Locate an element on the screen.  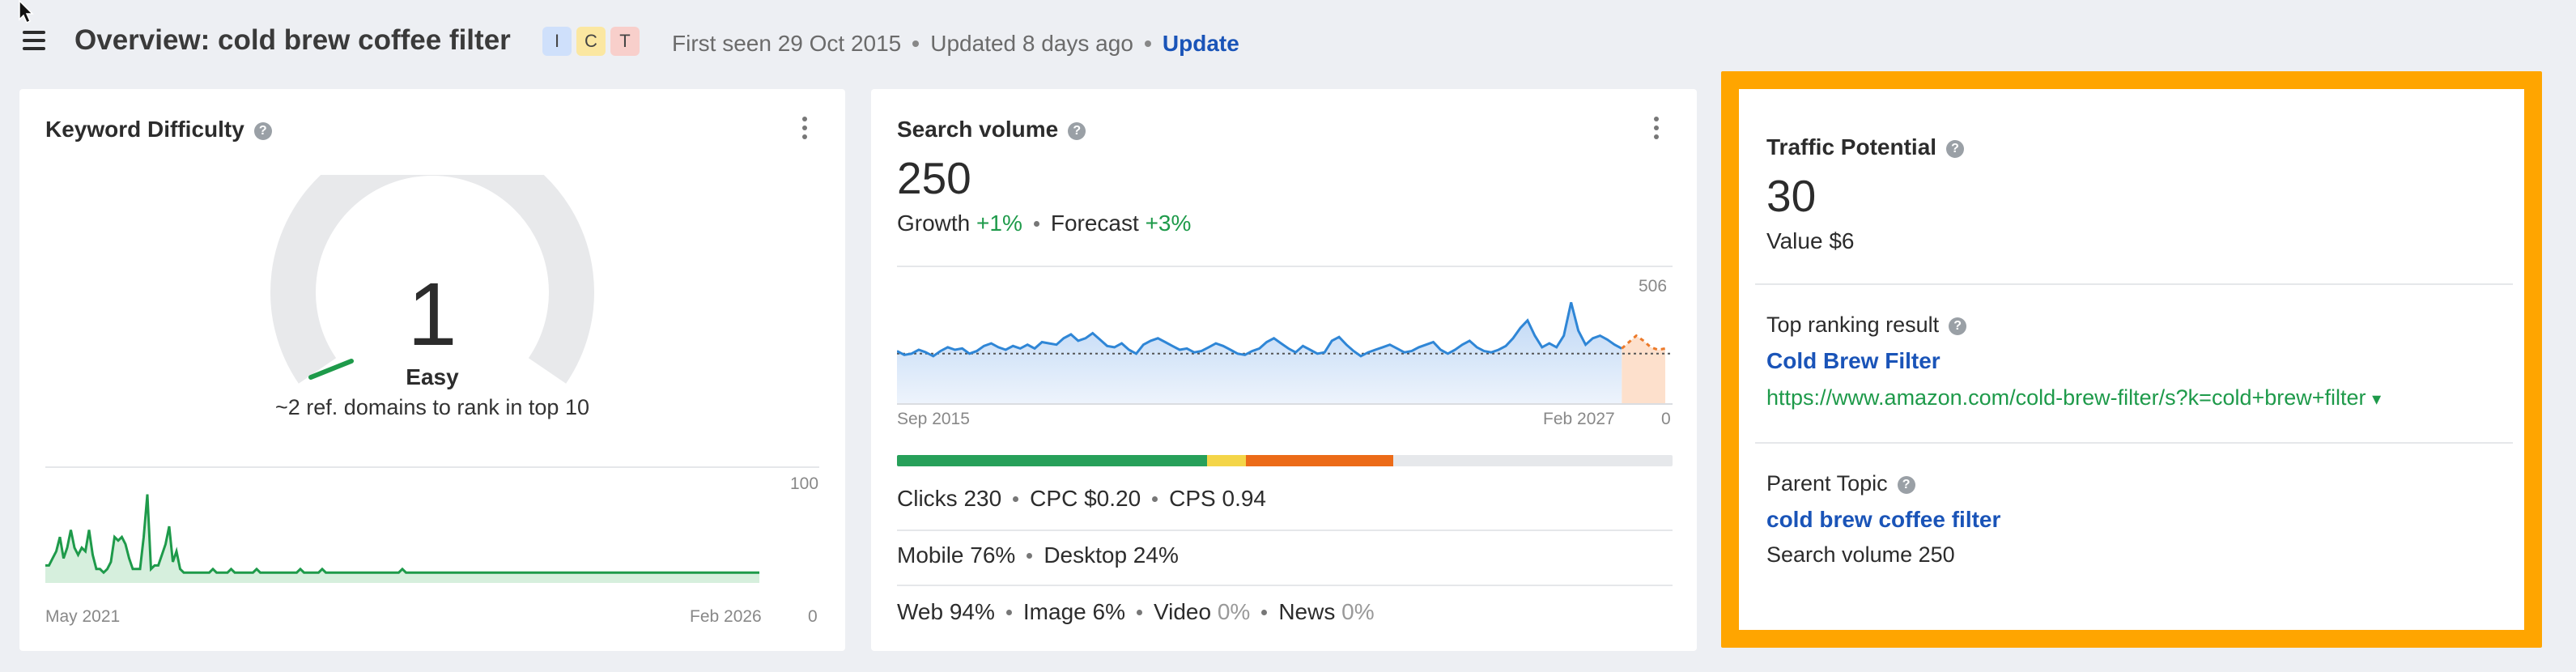
tp-title: Traffic Potential is located at coordinates (1851, 146).